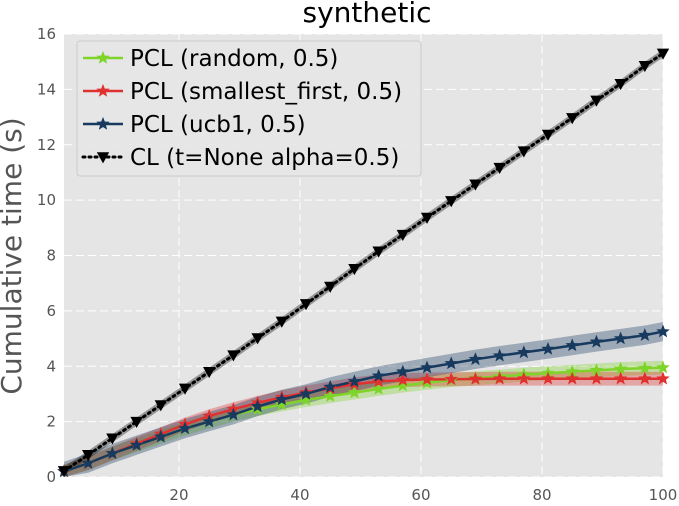 This screenshot has height=506, width=679. I want to click on y-tick-label: 16, so click(46, 34).